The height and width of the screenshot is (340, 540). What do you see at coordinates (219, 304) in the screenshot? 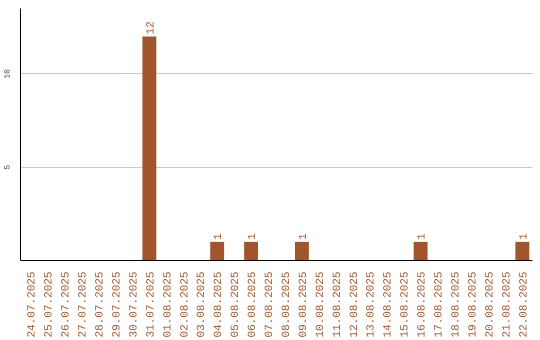
I see `x-tick-label: 04.08.2025` at bounding box center [219, 304].